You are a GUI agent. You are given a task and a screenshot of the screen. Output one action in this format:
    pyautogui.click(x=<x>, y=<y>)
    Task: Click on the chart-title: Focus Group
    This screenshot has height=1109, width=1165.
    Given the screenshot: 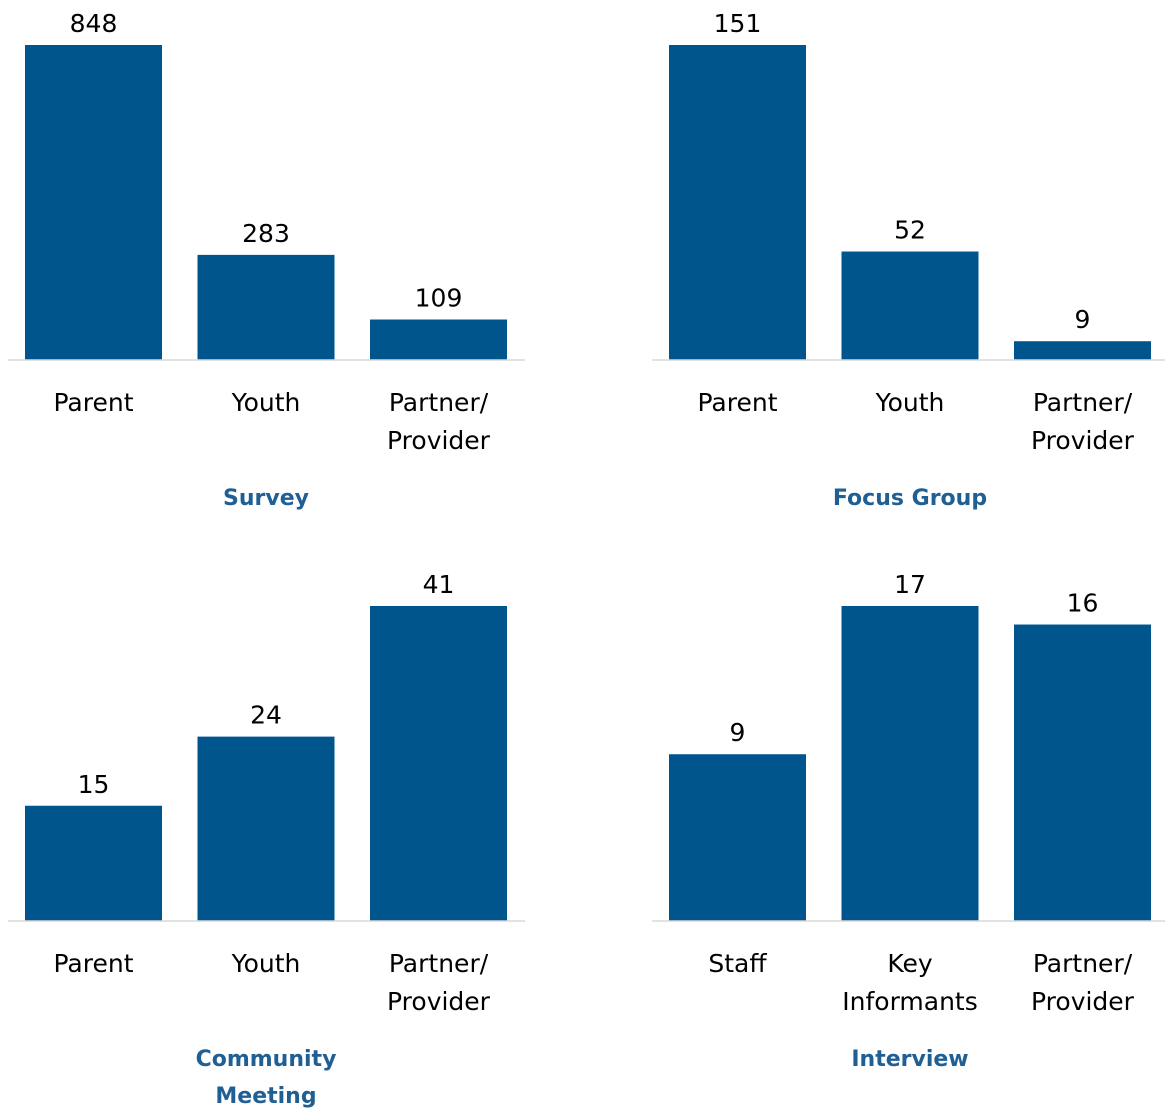 What is the action you would take?
    pyautogui.click(x=910, y=498)
    